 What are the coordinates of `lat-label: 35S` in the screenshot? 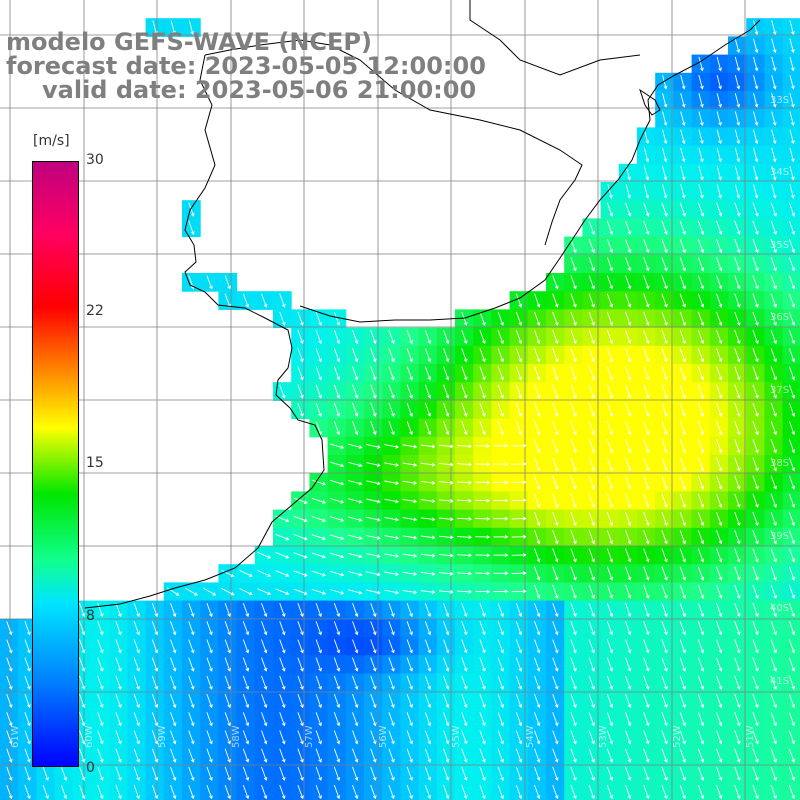 It's located at (780, 245).